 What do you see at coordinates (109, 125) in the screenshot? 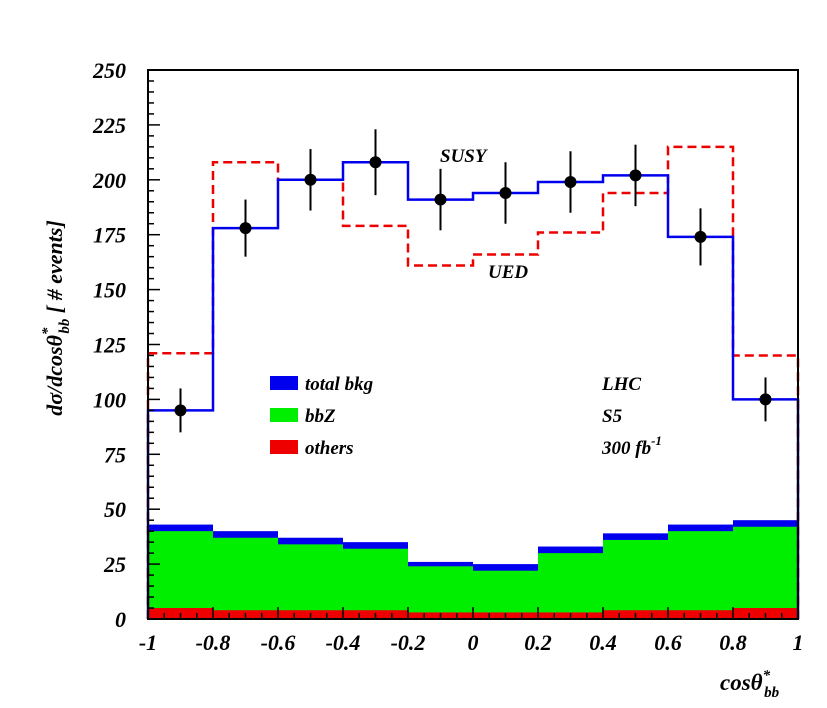
I see `y-tick-label: 225` at bounding box center [109, 125].